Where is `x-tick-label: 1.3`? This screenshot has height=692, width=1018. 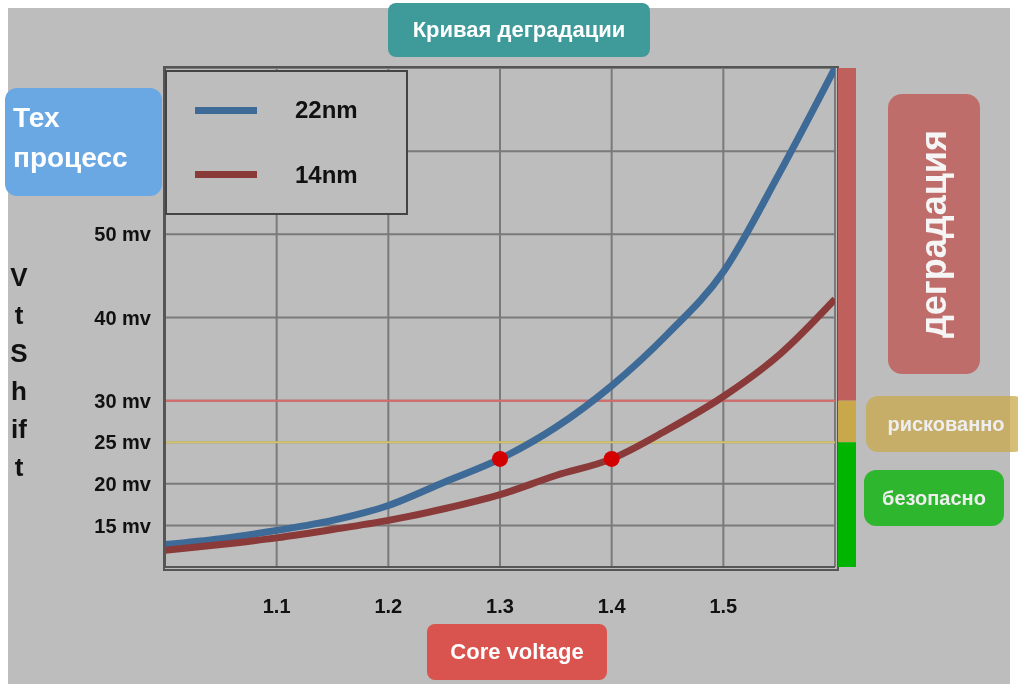 x-tick-label: 1.3 is located at coordinates (500, 606).